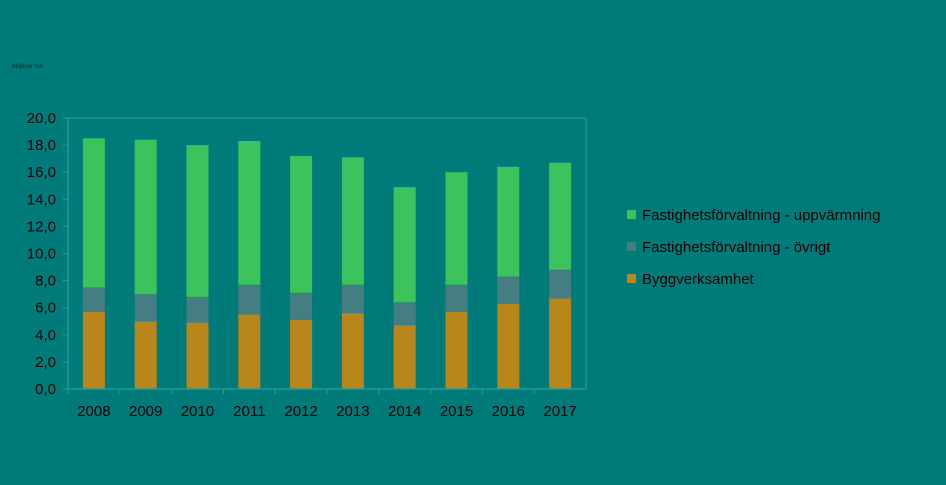 This screenshot has height=485, width=946. Describe the element at coordinates (404, 357) in the screenshot. I see `bar-segment-2014-s0` at that location.